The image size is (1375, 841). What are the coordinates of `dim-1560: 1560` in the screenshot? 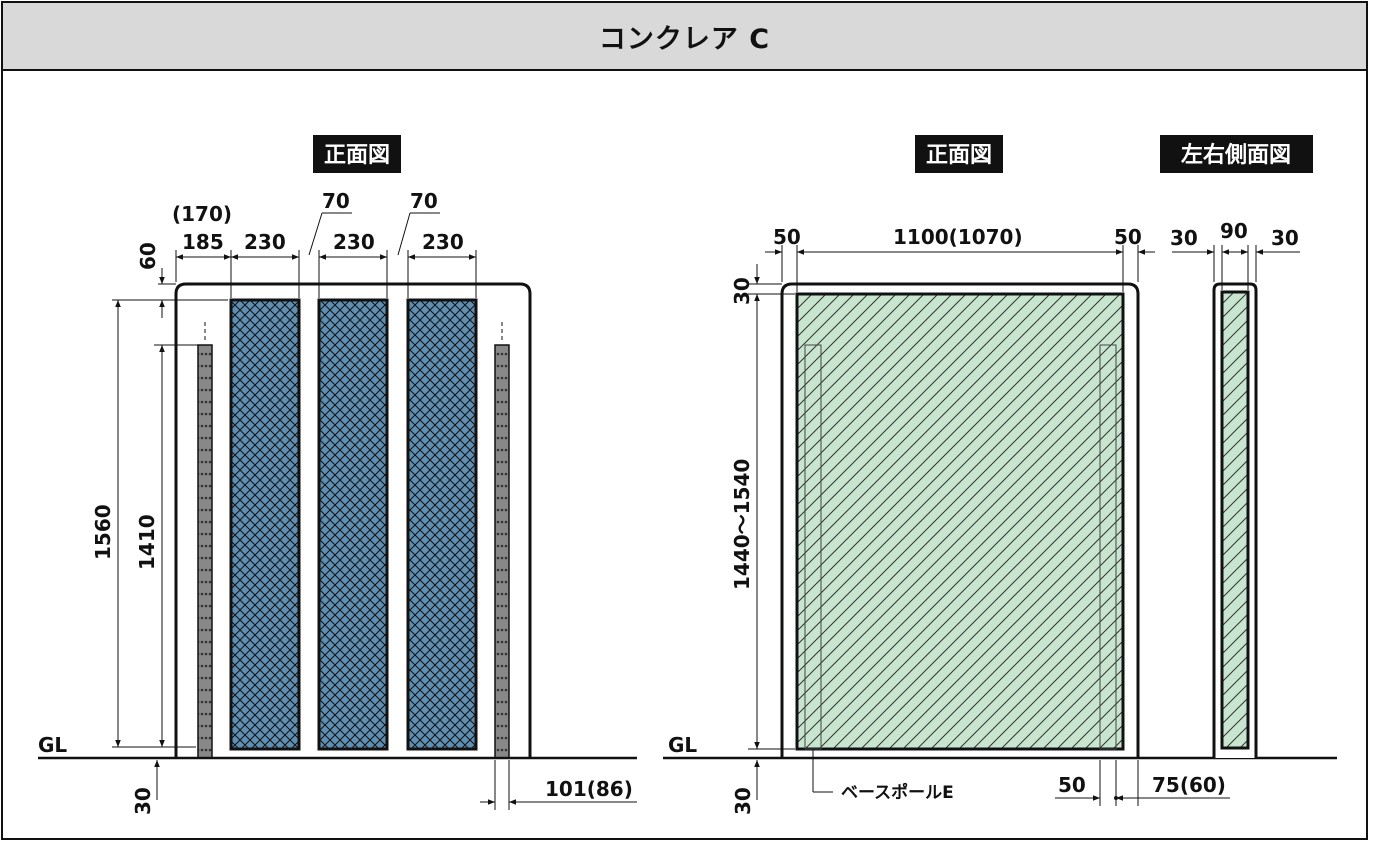 It's located at (103, 532).